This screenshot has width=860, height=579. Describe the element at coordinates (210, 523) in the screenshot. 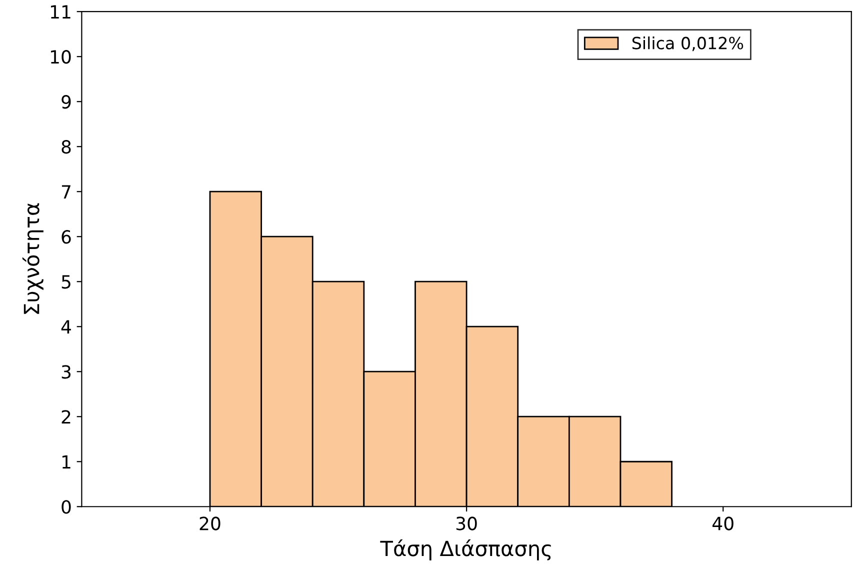

I see `x-tick-label: 20` at that location.